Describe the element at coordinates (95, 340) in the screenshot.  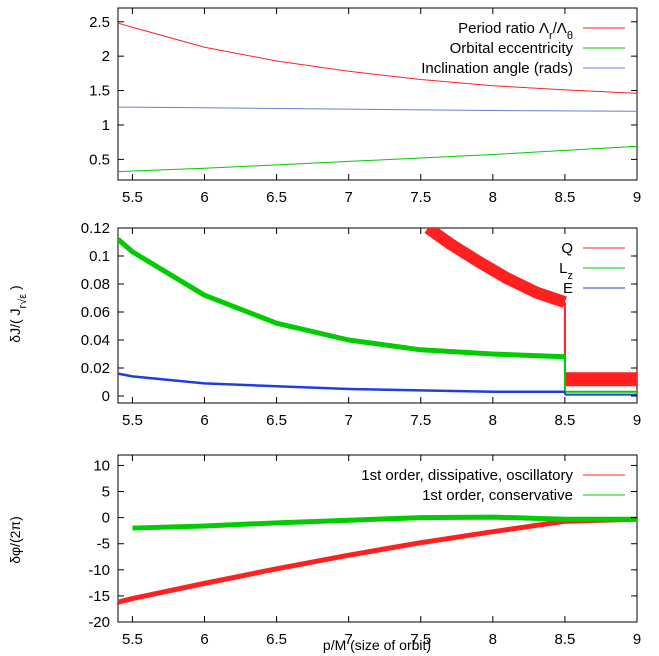
I see `y-tick-label: 0.04` at that location.